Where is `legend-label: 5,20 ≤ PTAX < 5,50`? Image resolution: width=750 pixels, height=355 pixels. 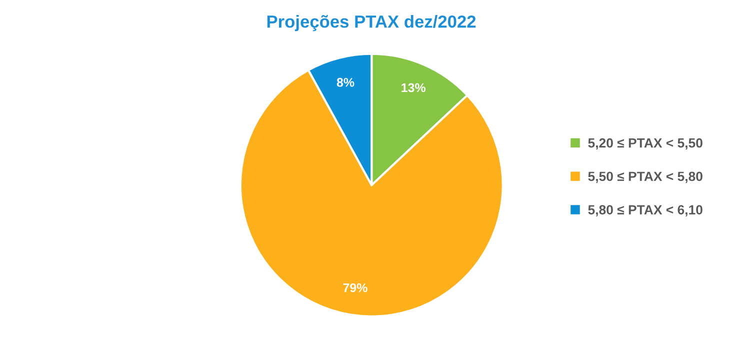 legend-label: 5,20 ≤ PTAX < 5,50 is located at coordinates (645, 144).